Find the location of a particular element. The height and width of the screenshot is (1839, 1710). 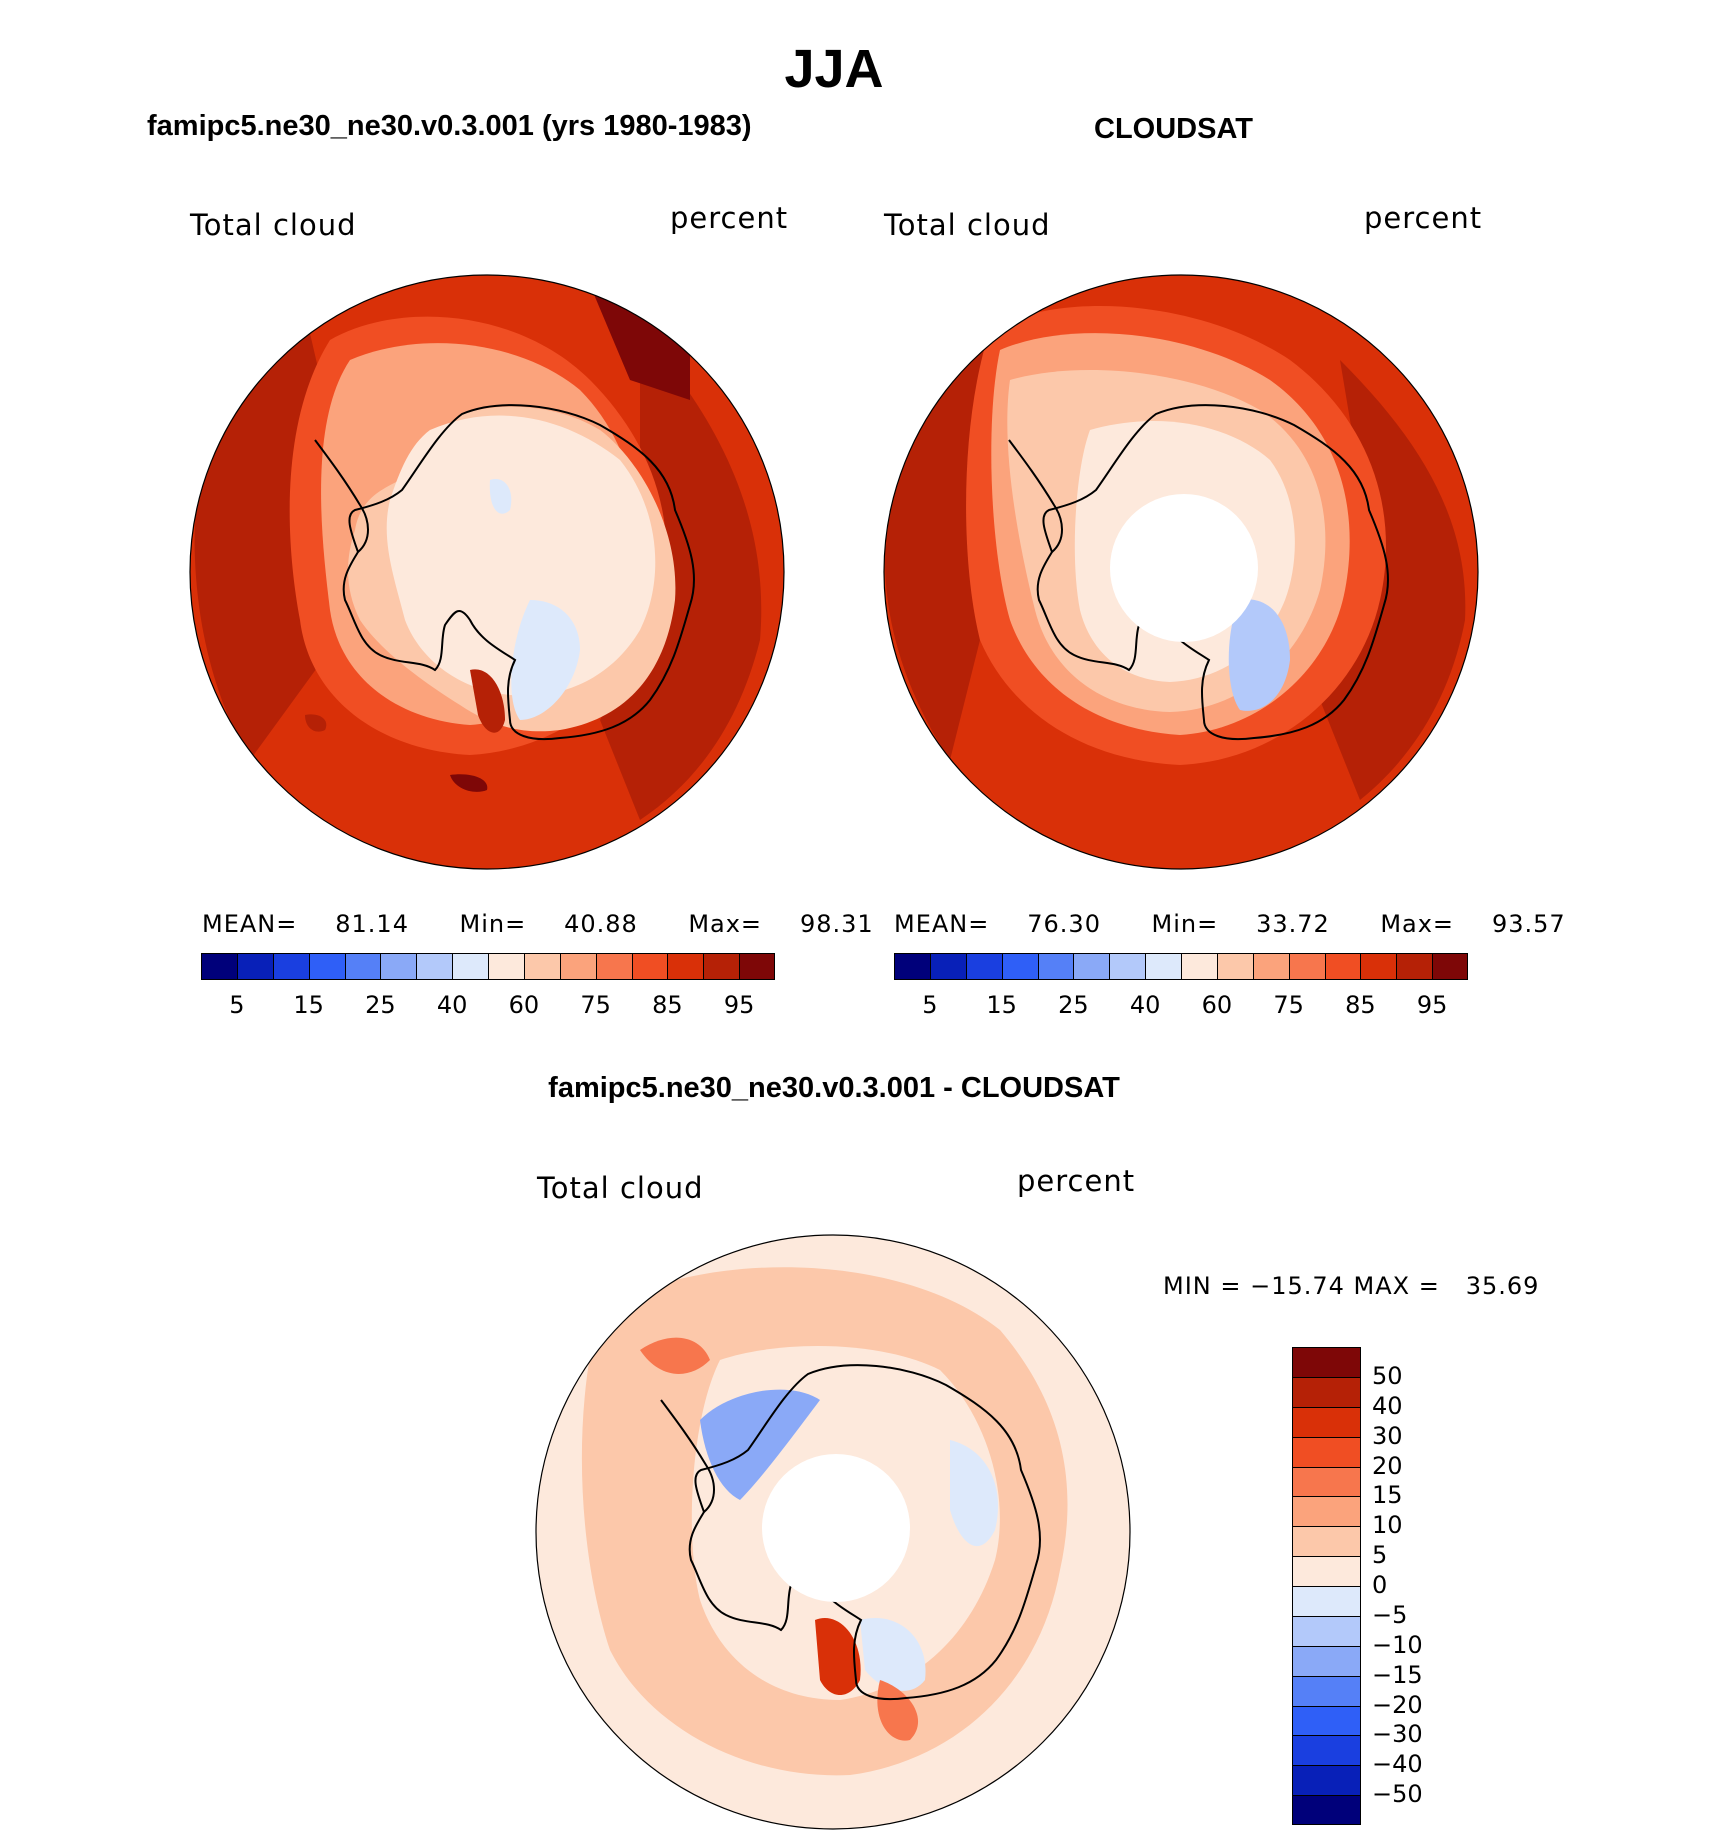

colorbar-tick-label: −50 is located at coordinates (1397, 1794).